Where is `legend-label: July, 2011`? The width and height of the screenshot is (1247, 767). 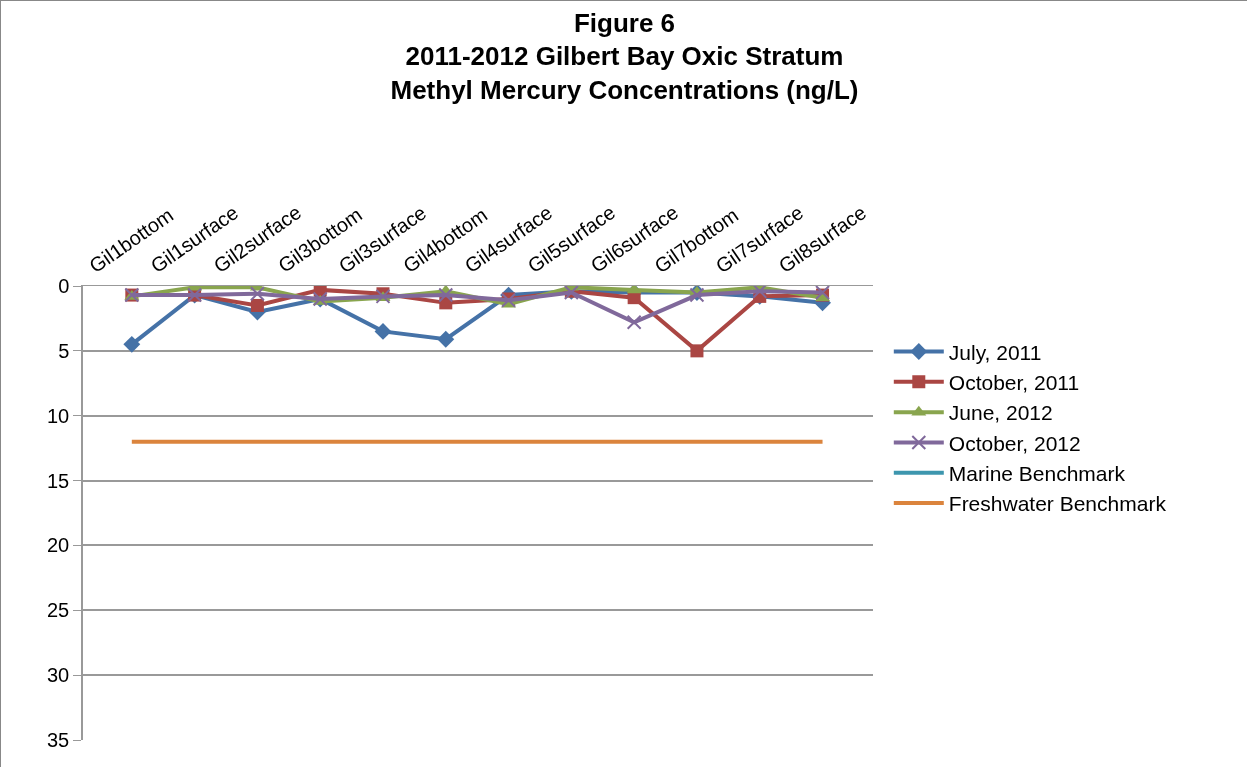
legend-label: July, 2011 is located at coordinates (995, 352).